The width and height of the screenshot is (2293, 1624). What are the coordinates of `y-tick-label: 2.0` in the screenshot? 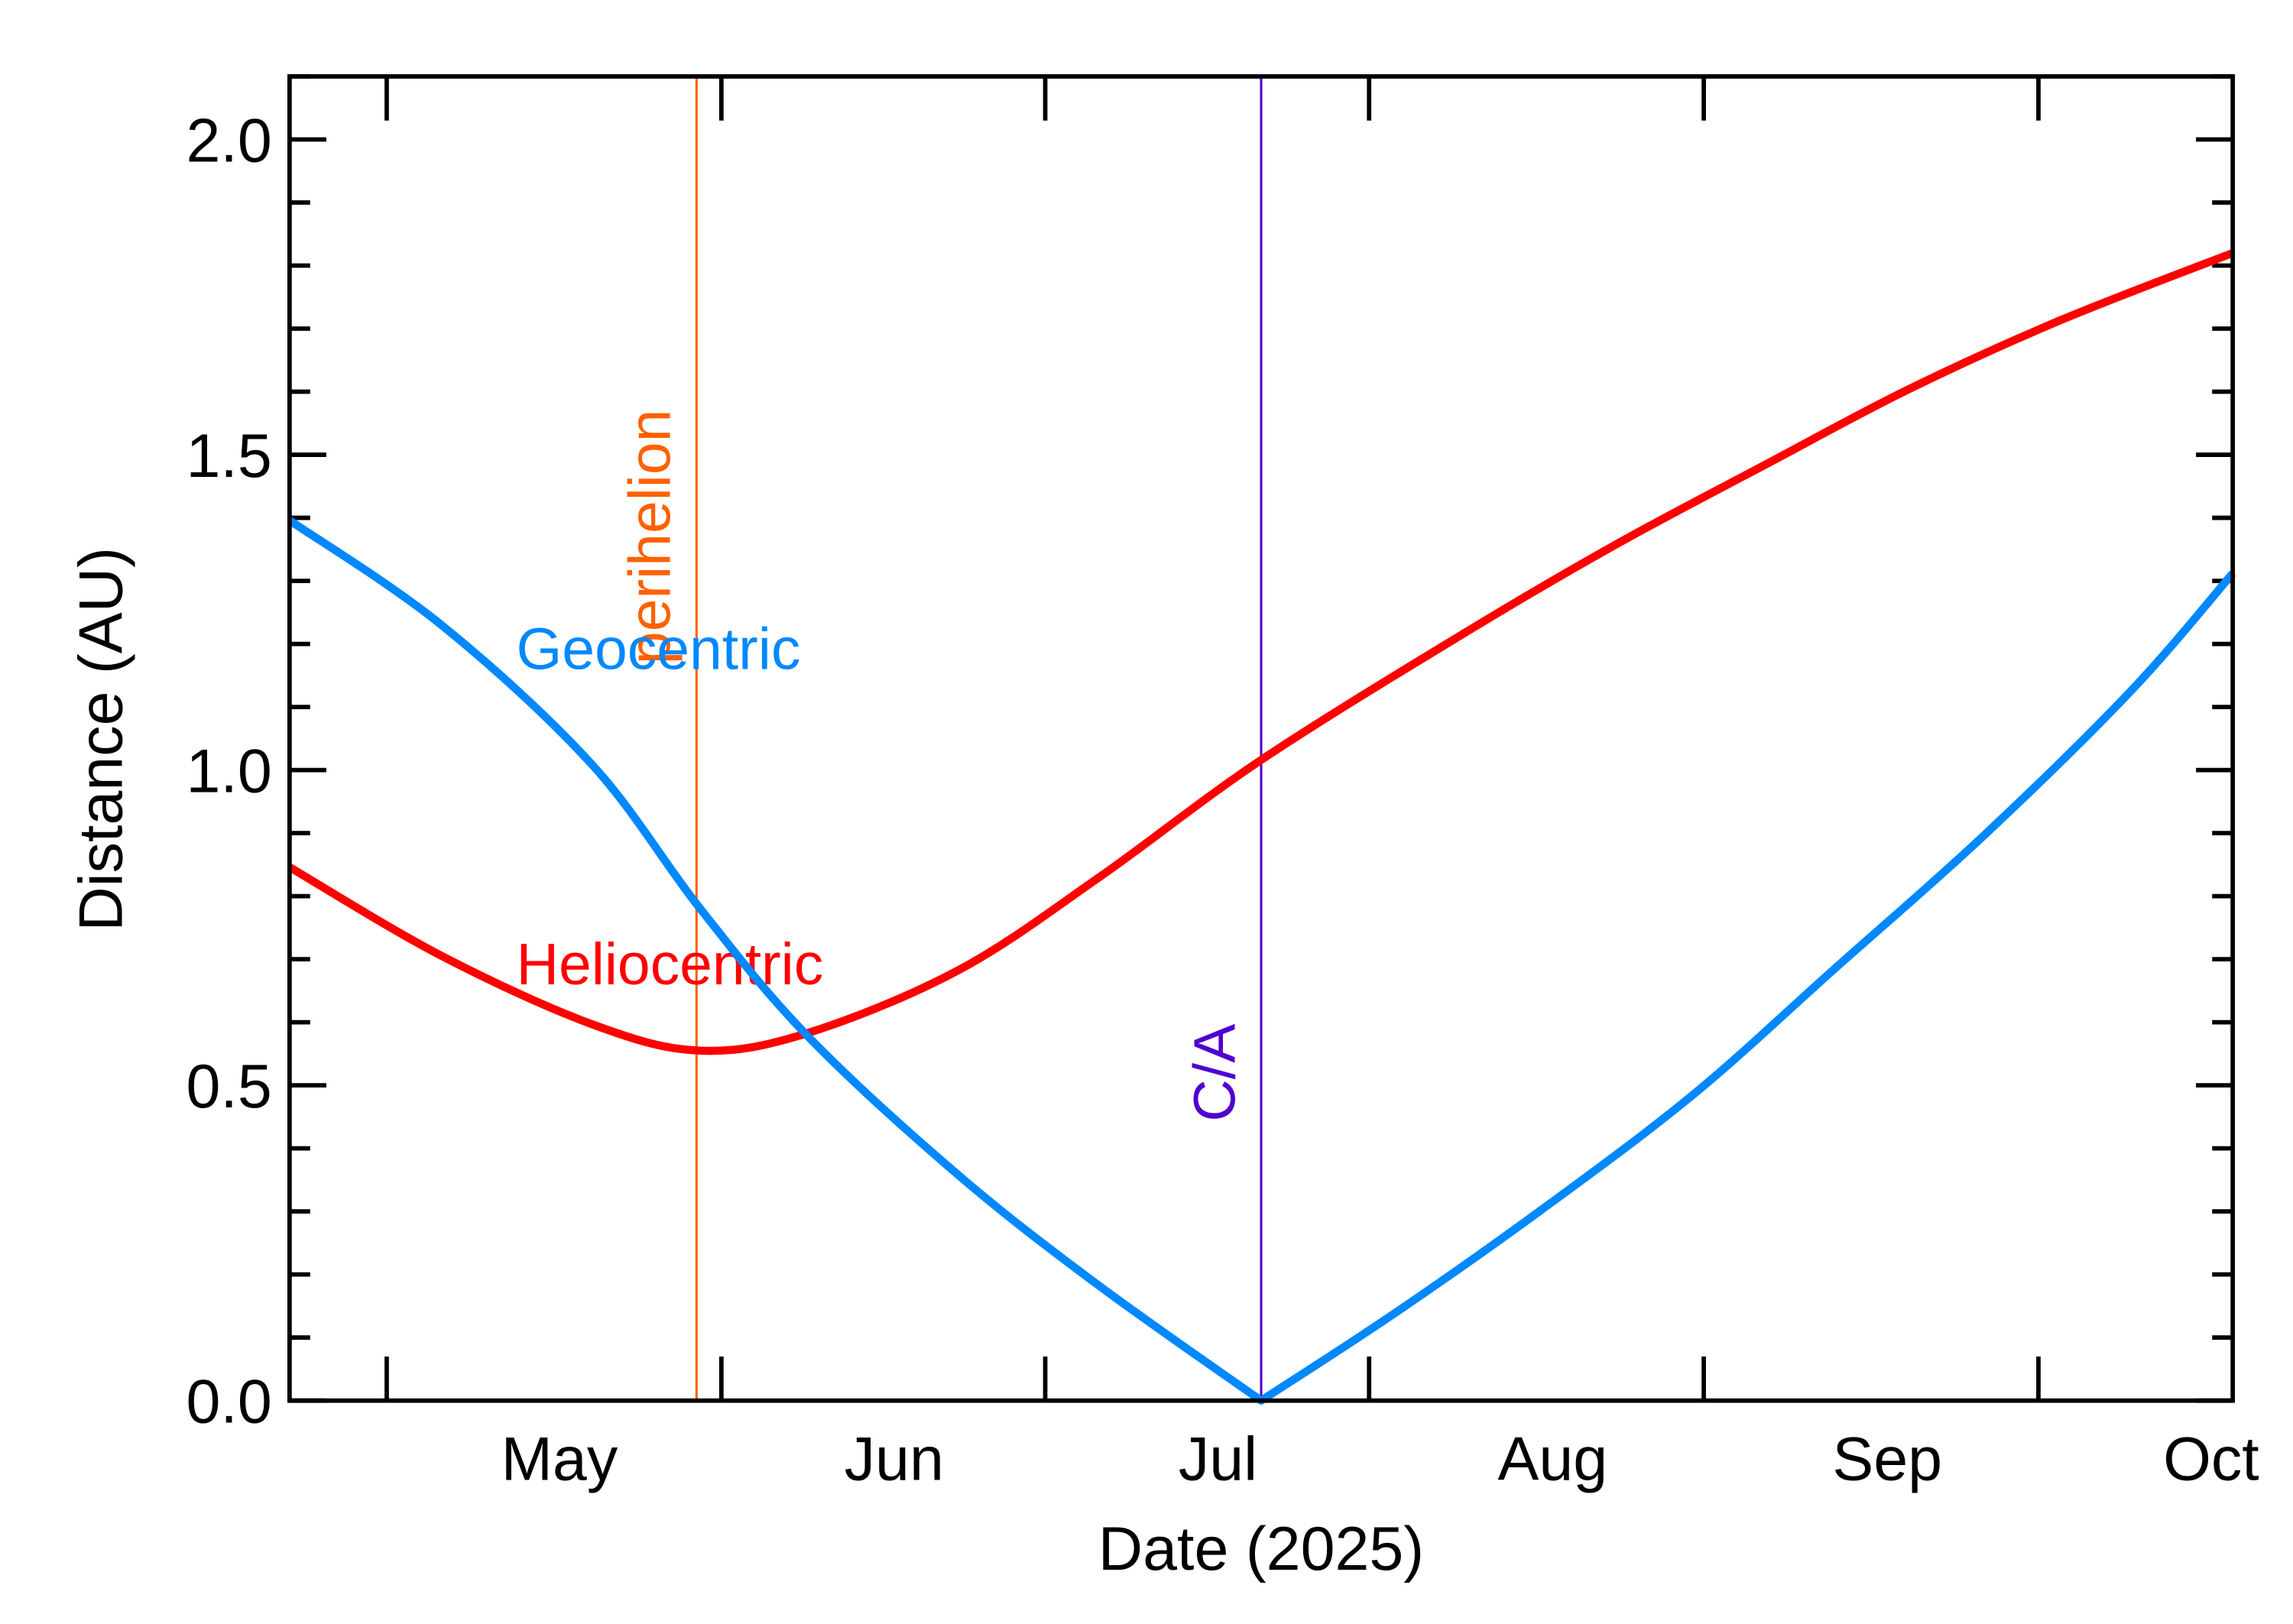 It's located at (229, 140).